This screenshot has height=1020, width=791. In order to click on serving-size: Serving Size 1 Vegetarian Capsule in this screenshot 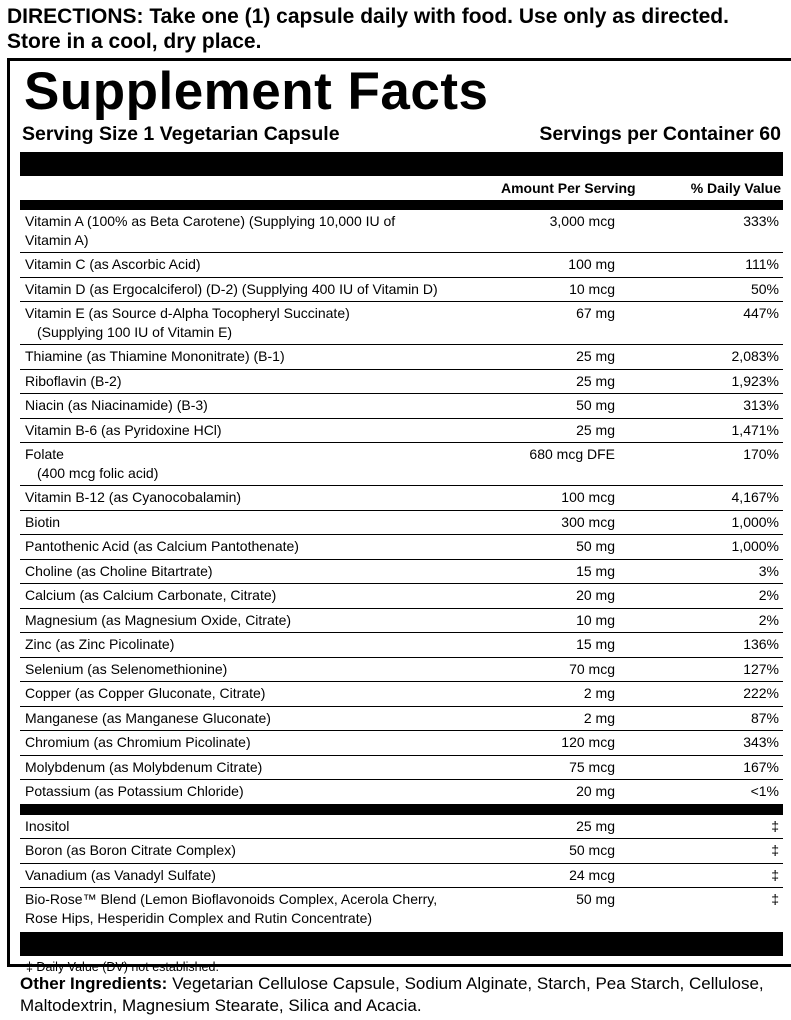, I will do `click(181, 134)`.